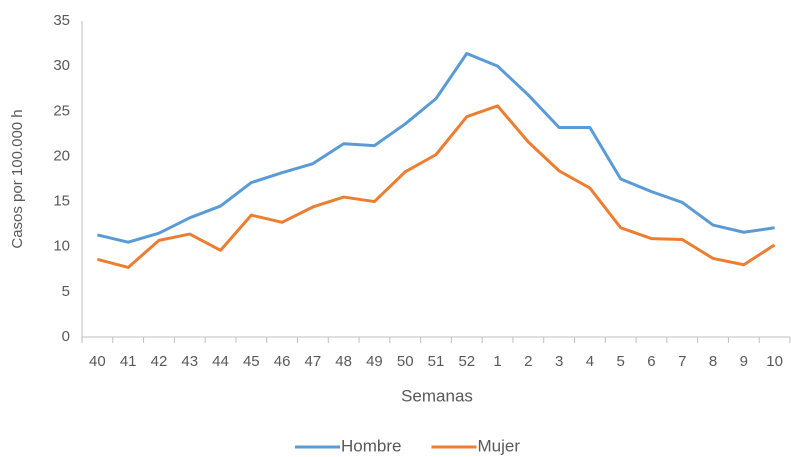  Describe the element at coordinates (17, 178) in the screenshot. I see `y-axis-title: Casos por 100.000 h` at that location.